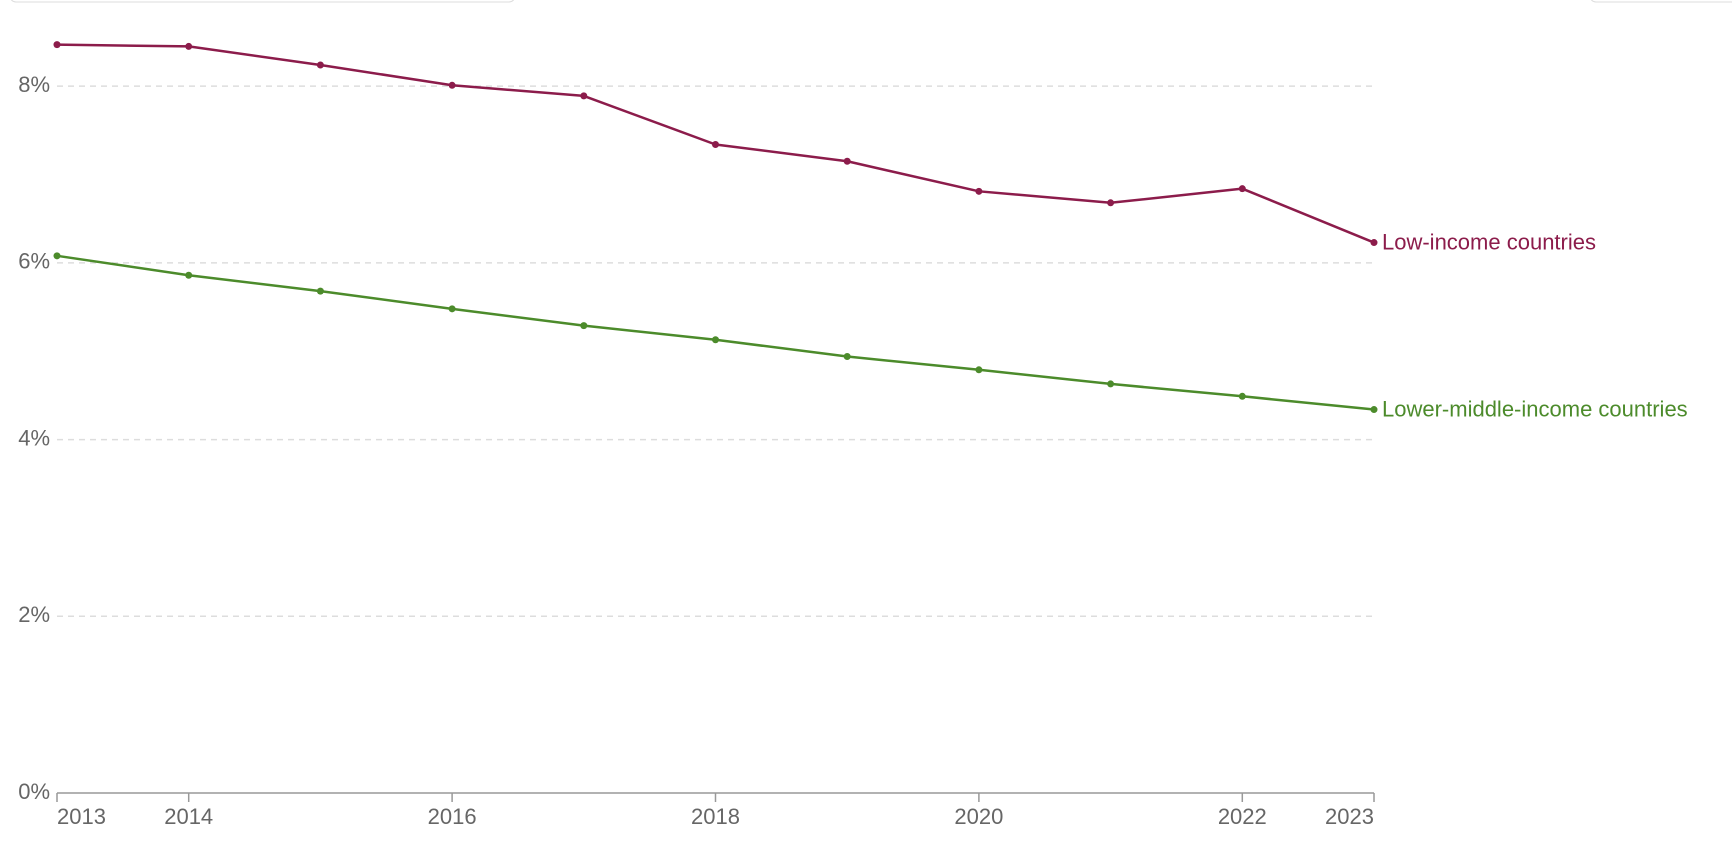 Image resolution: width=1732 pixels, height=856 pixels. I want to click on x-tick-label: 2016, so click(452, 816).